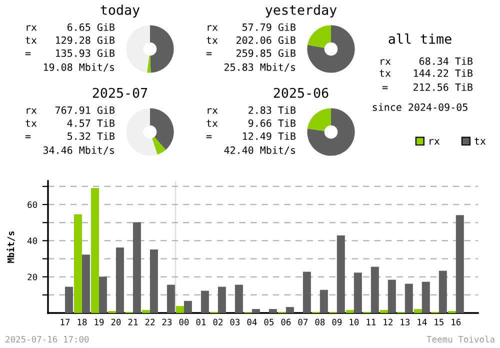  Describe the element at coordinates (446, 61) in the screenshot. I see `text: 68.34 TiB` at that location.